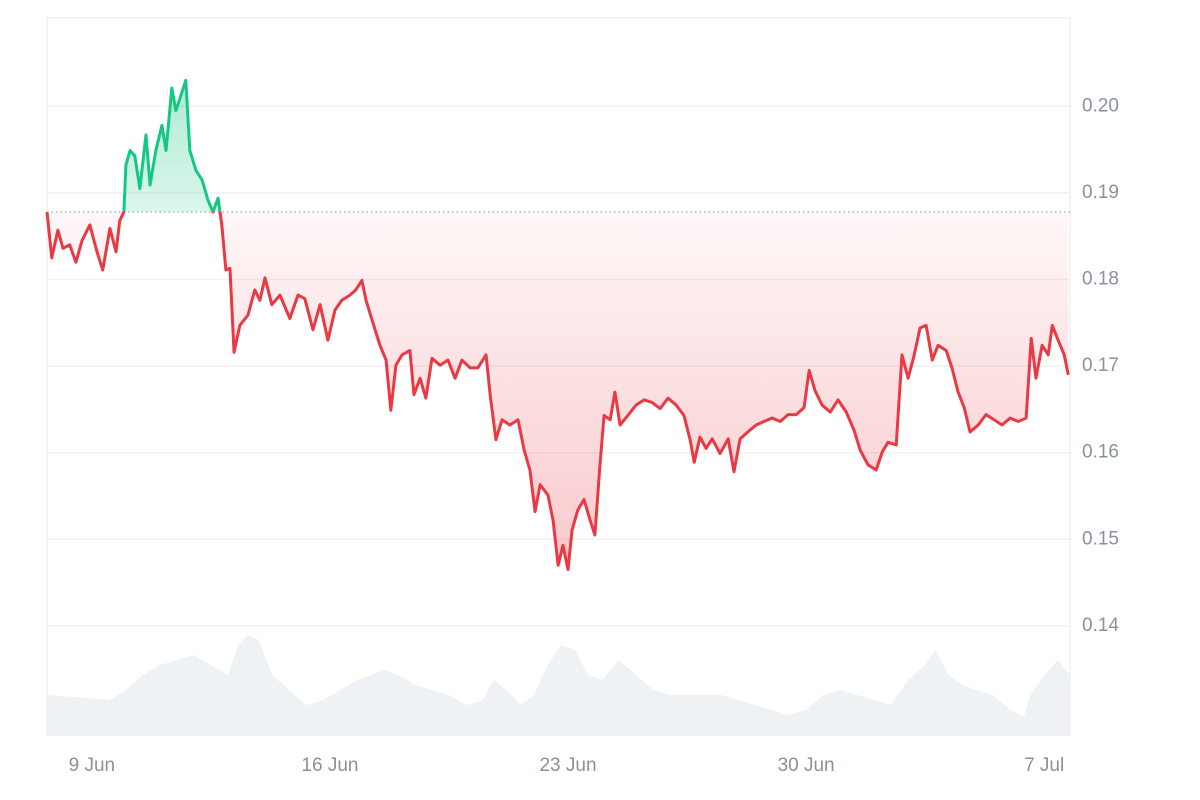  What do you see at coordinates (567, 765) in the screenshot?
I see `x-tick-label: 23 Jun` at bounding box center [567, 765].